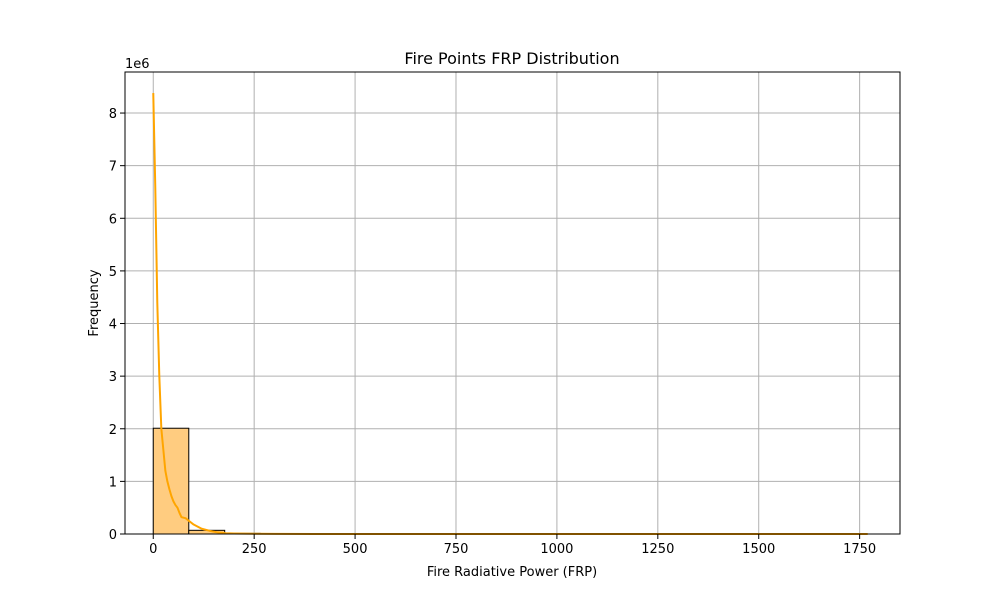 This screenshot has width=1000, height=600. Describe the element at coordinates (859, 549) in the screenshot. I see `x-tick-label-7: 1750` at that location.